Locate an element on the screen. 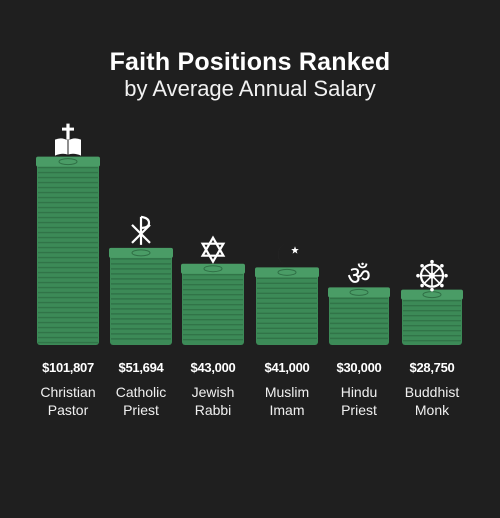 This screenshot has width=500, height=518. category-label: Muslim Imam is located at coordinates (287, 401).